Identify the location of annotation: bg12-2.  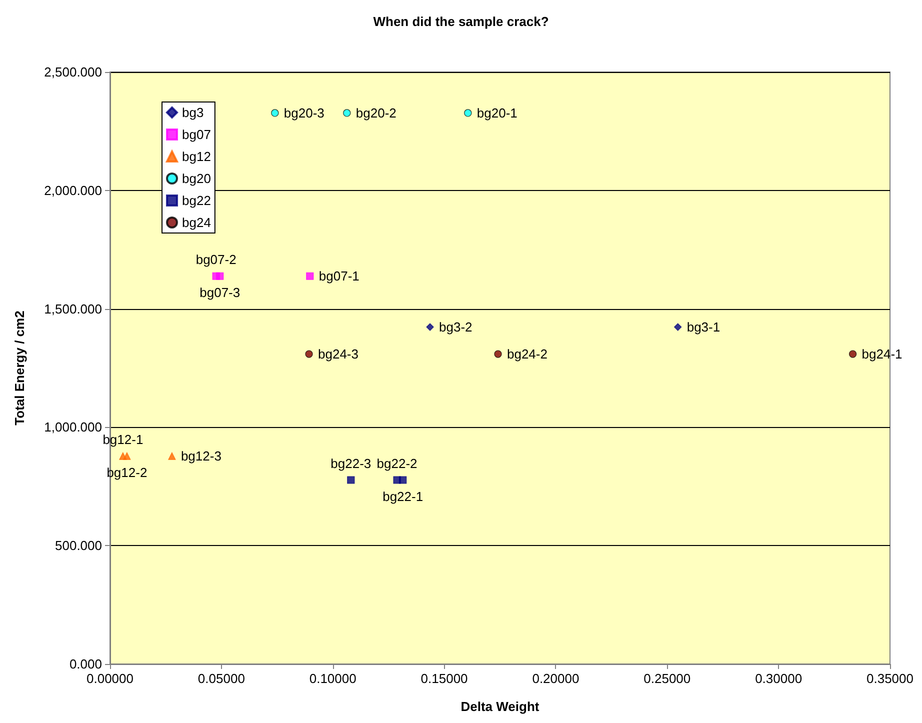
(127, 472).